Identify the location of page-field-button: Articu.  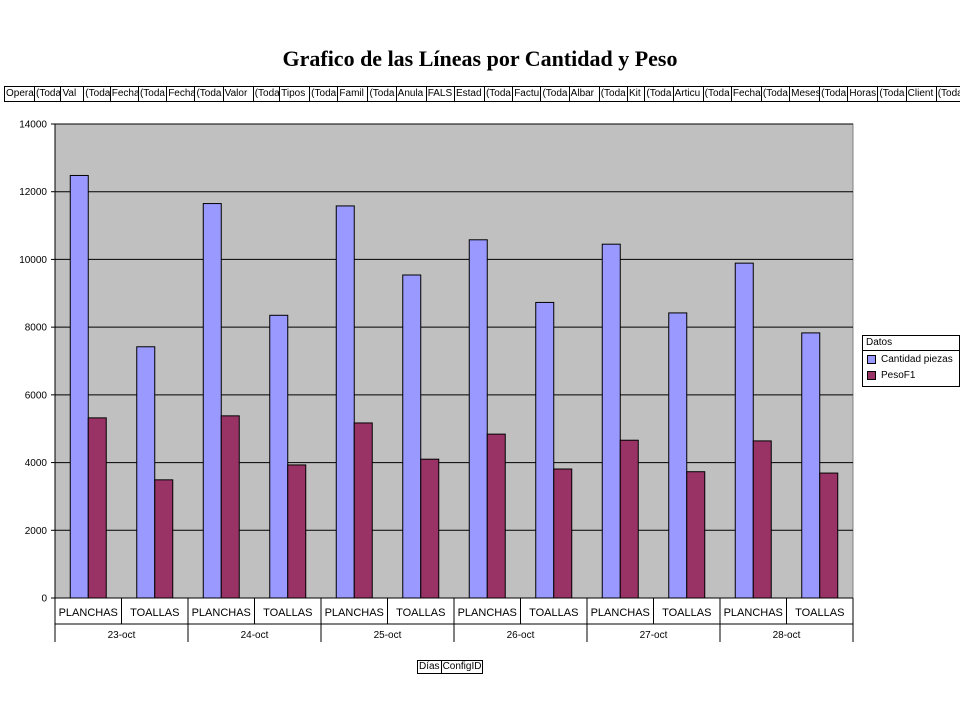
(688, 94).